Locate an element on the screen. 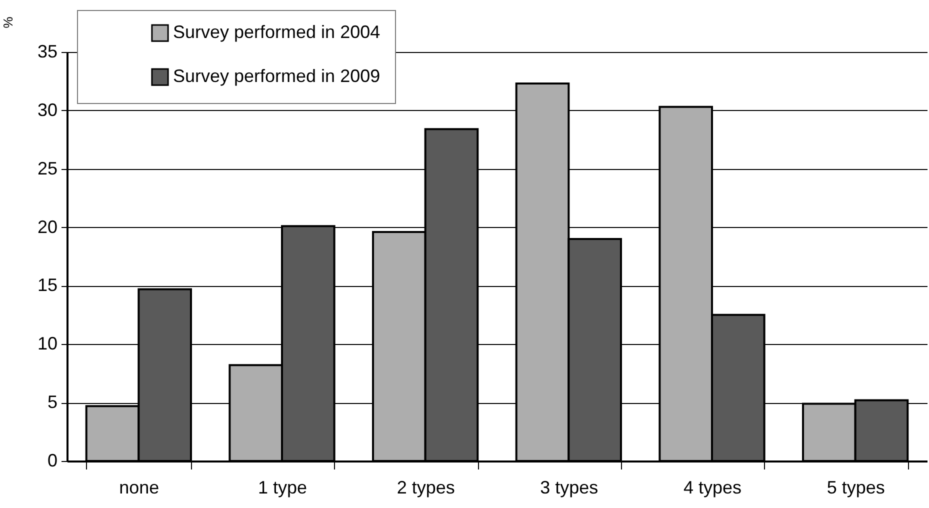 Image resolution: width=929 pixels, height=508 pixels. x-tick-label: 5 types is located at coordinates (855, 488).